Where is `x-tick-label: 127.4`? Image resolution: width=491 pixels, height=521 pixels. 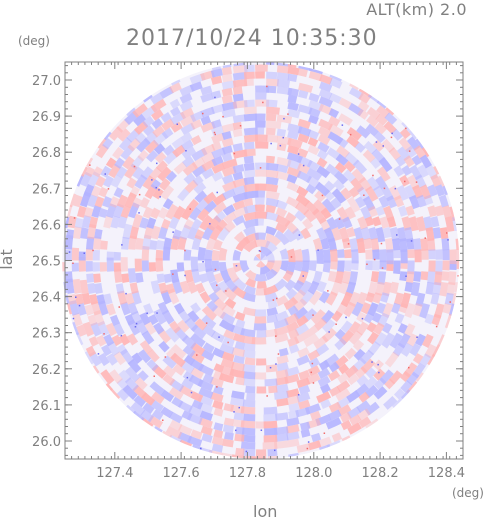
x-tick-label: 127.4 is located at coordinates (114, 473).